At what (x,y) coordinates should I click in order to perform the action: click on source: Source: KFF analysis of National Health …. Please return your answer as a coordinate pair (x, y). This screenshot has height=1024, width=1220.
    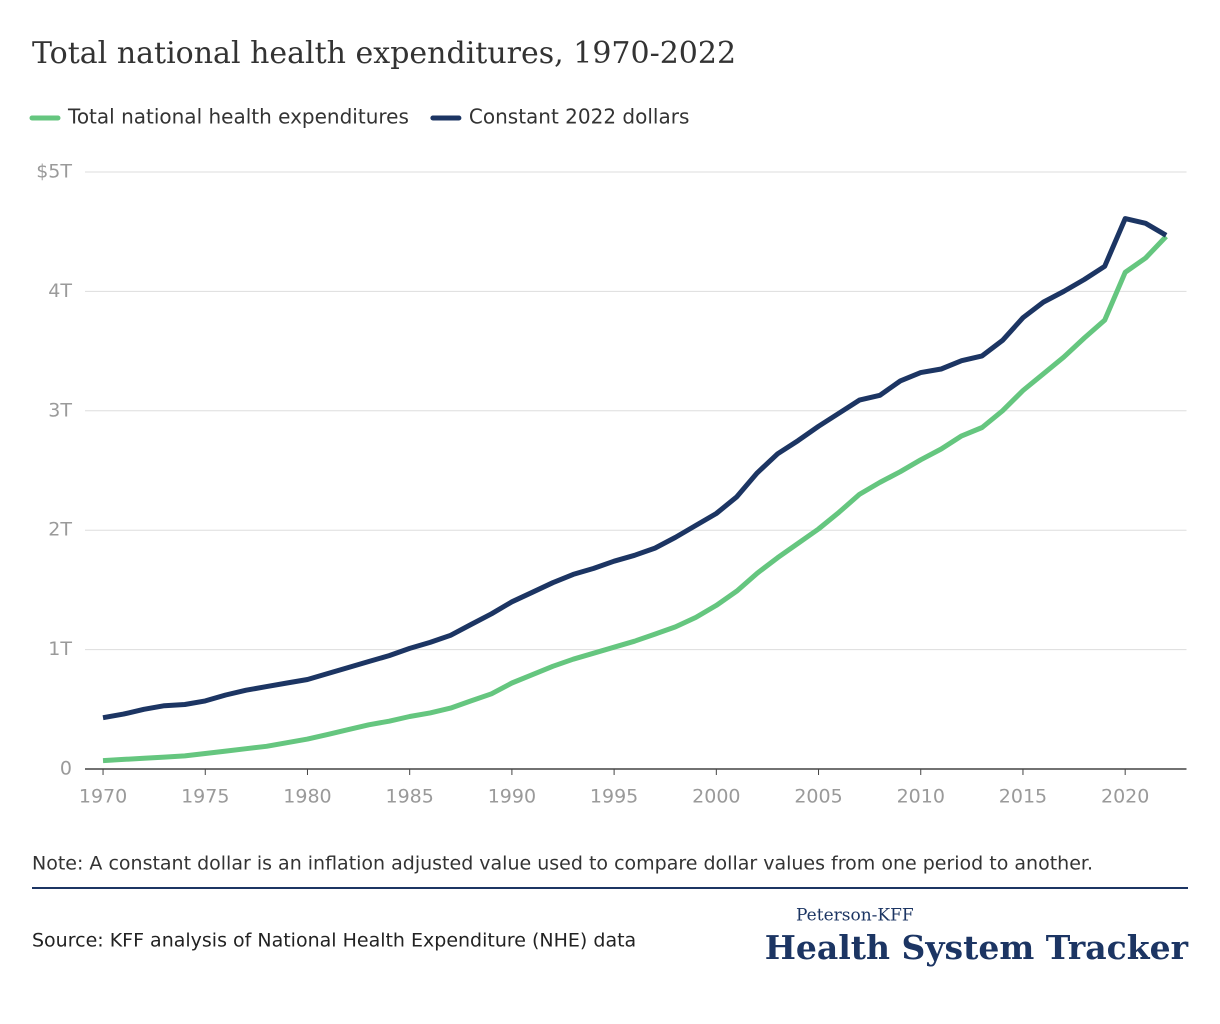
    Looking at the image, I should click on (334, 941).